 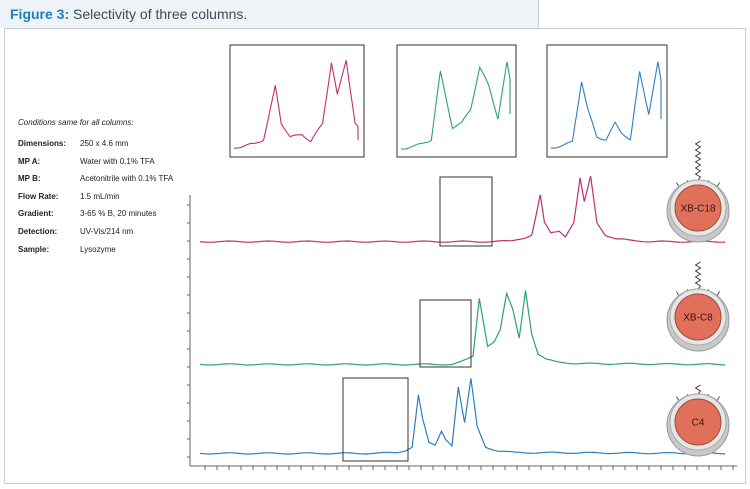 I want to click on series-line-xb-c18, so click(x=462, y=209).